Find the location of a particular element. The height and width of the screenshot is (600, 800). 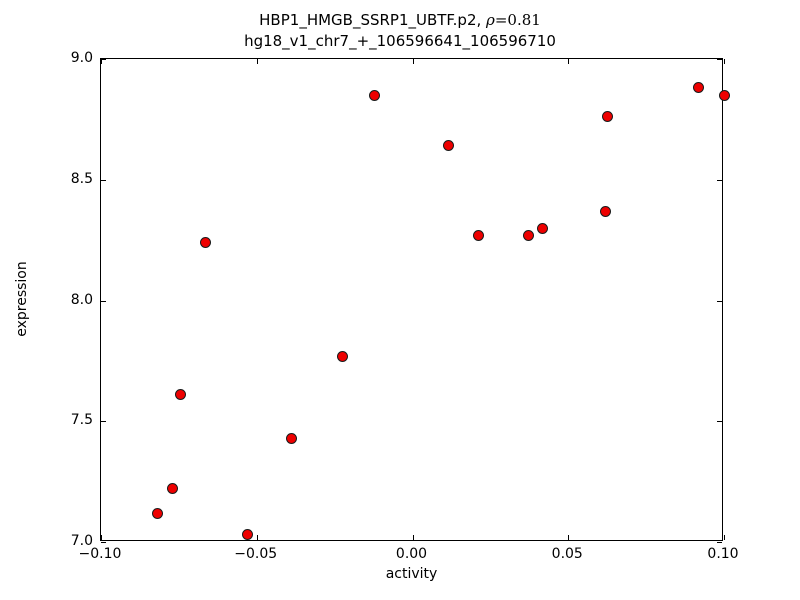

y-tick-label: 7.0 is located at coordinates (81, 541).